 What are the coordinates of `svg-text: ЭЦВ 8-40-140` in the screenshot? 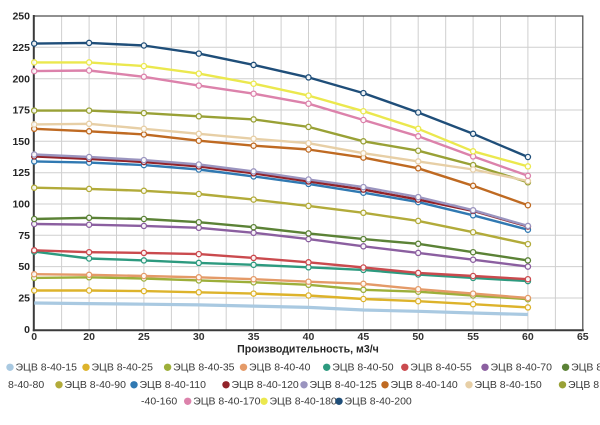 It's located at (424, 385).